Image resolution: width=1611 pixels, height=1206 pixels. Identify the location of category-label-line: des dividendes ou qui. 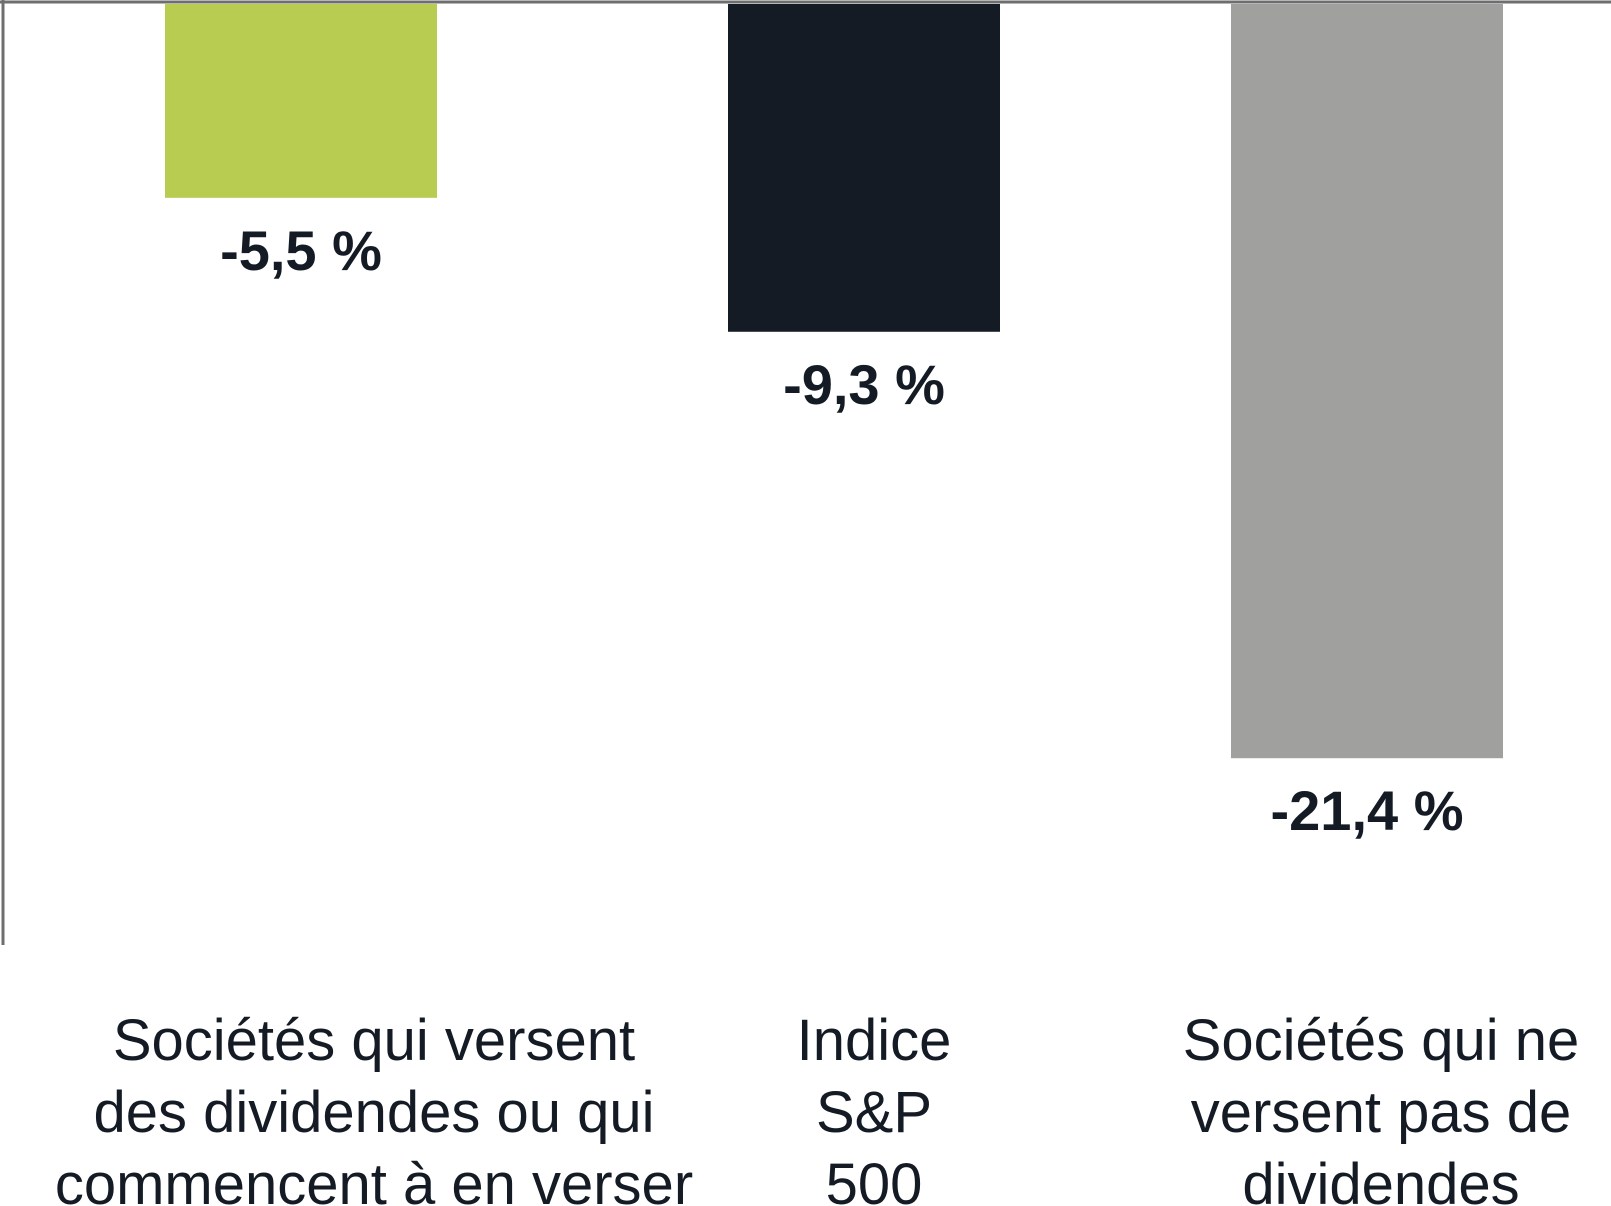
(373, 1112).